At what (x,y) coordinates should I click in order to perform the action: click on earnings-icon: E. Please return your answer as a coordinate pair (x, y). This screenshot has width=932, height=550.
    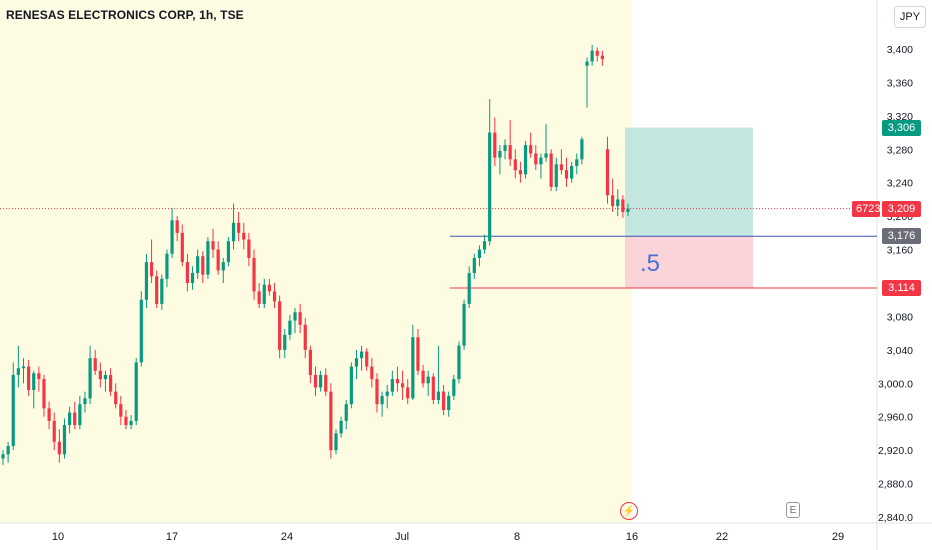
    Looking at the image, I should click on (793, 510).